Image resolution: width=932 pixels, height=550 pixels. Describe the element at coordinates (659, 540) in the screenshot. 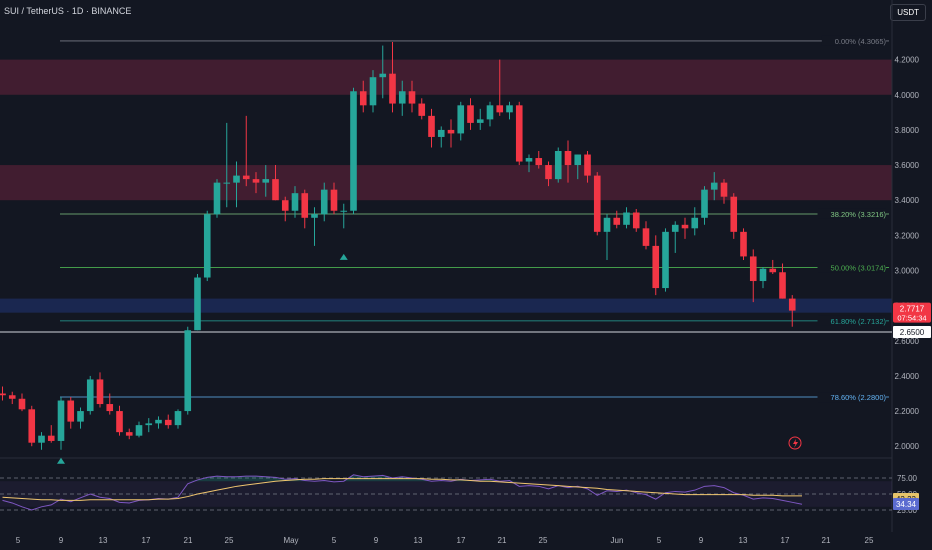

I see `time-label-14: 5` at that location.